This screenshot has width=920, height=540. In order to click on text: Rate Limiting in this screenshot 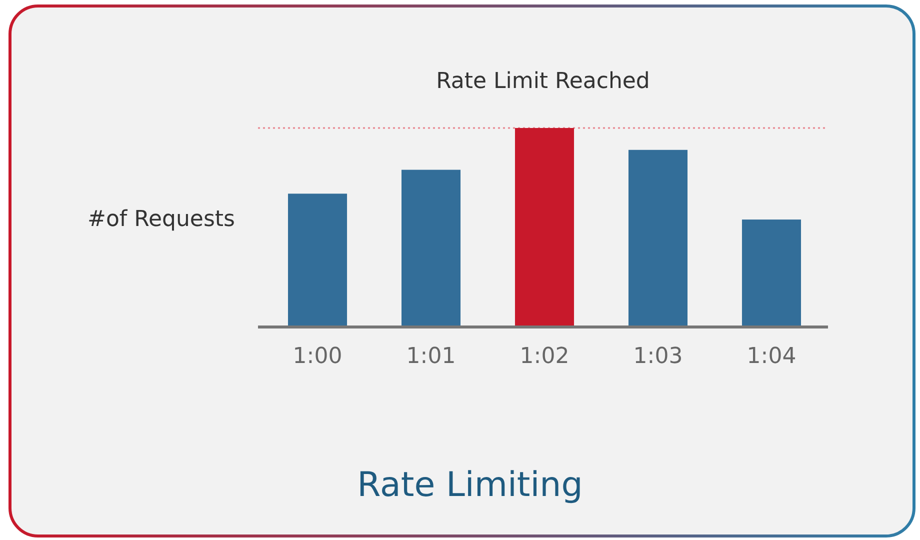, I will do `click(470, 485)`.